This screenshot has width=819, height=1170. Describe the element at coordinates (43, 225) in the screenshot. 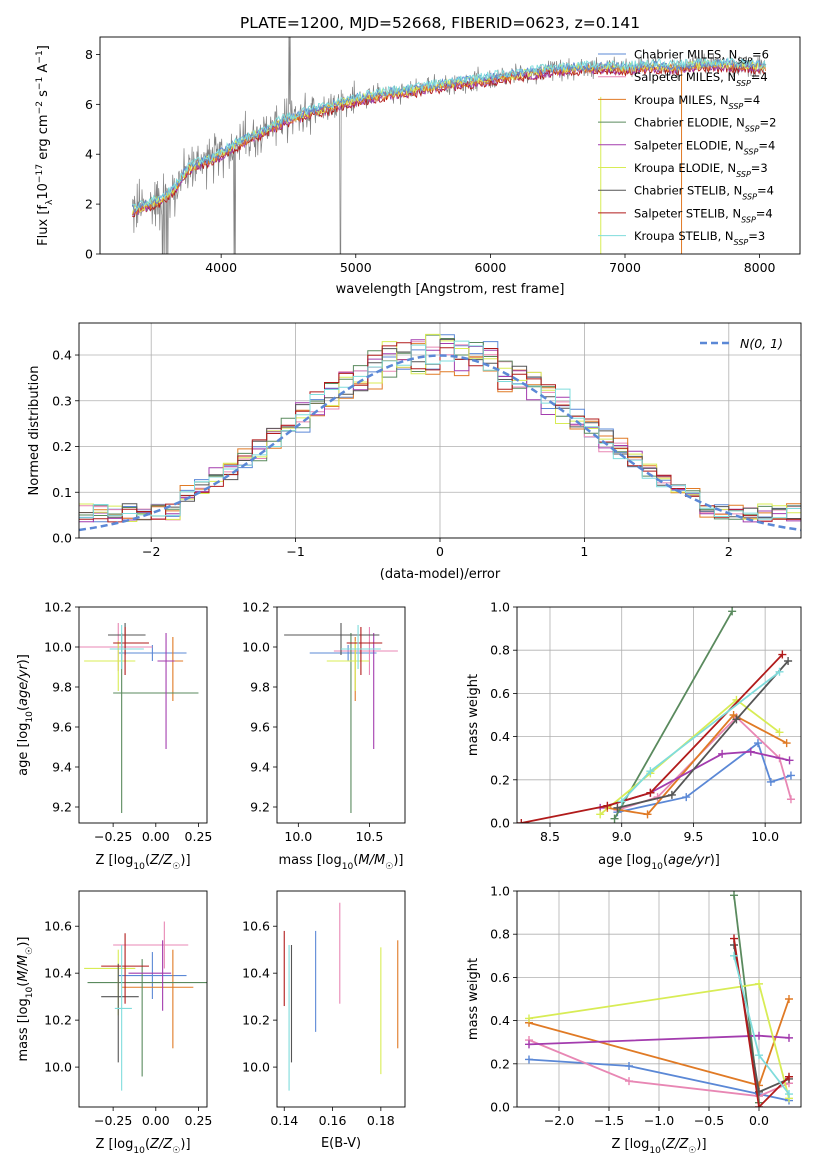

I see `label-part: Flux [f` at that location.